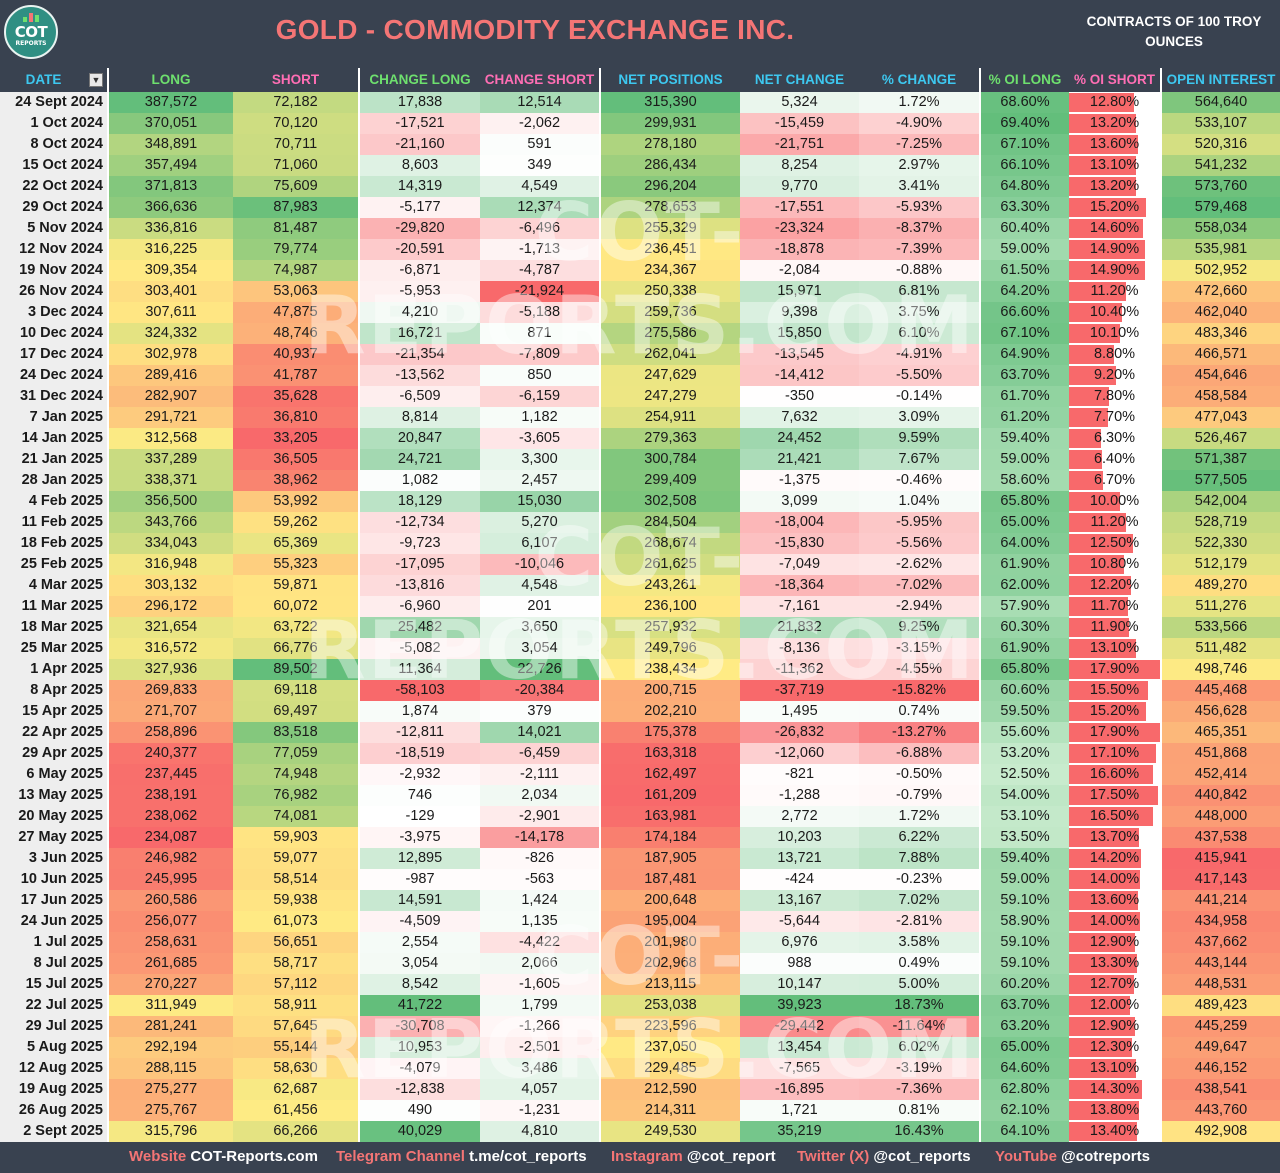 This screenshot has width=1280, height=1173. I want to click on net-change-cell: -21,751, so click(799, 144).